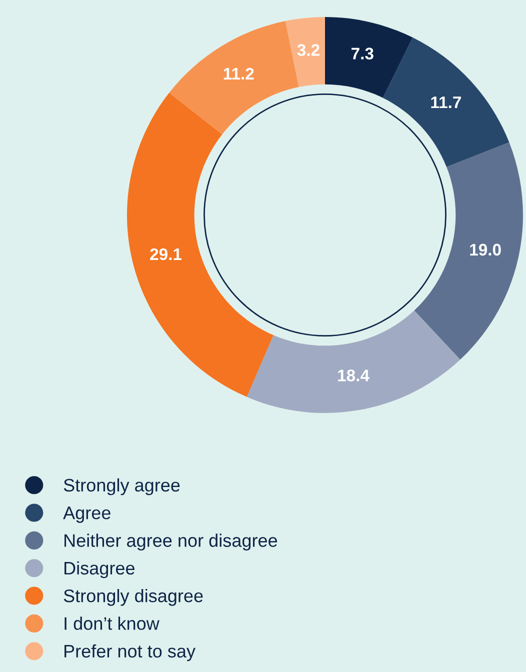 This screenshot has height=672, width=526. Describe the element at coordinates (130, 653) in the screenshot. I see `legend-label: Prefer not to say` at that location.